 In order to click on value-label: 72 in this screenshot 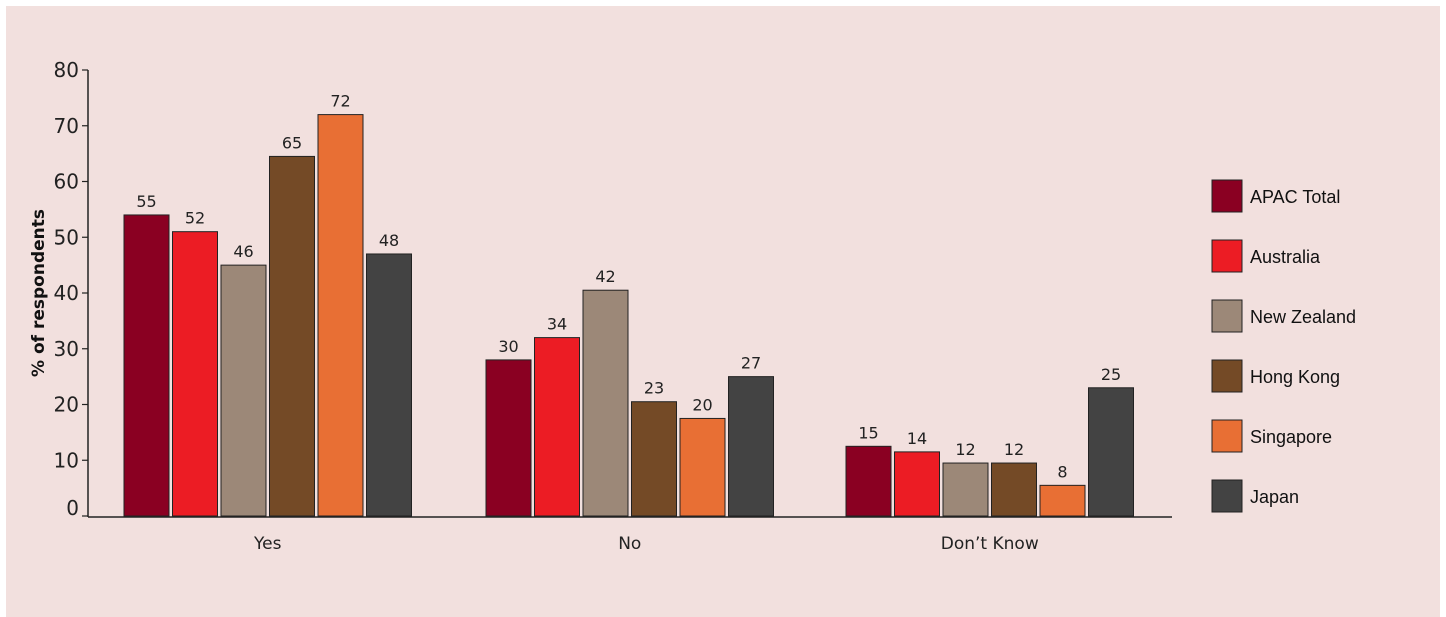, I will do `click(340, 101)`.